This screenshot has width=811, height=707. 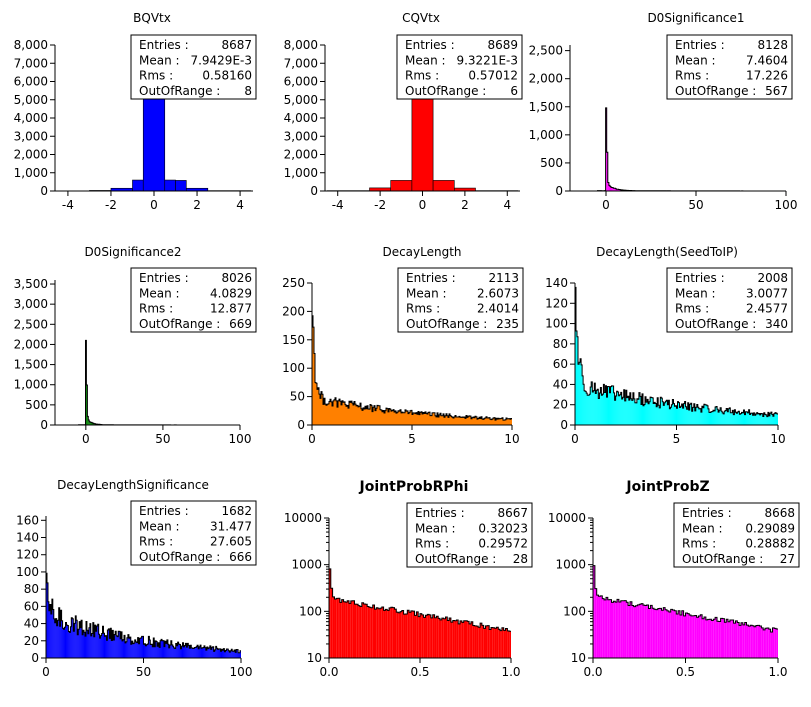 What do you see at coordinates (677, 439) in the screenshot?
I see `x-tick-label: 5` at bounding box center [677, 439].